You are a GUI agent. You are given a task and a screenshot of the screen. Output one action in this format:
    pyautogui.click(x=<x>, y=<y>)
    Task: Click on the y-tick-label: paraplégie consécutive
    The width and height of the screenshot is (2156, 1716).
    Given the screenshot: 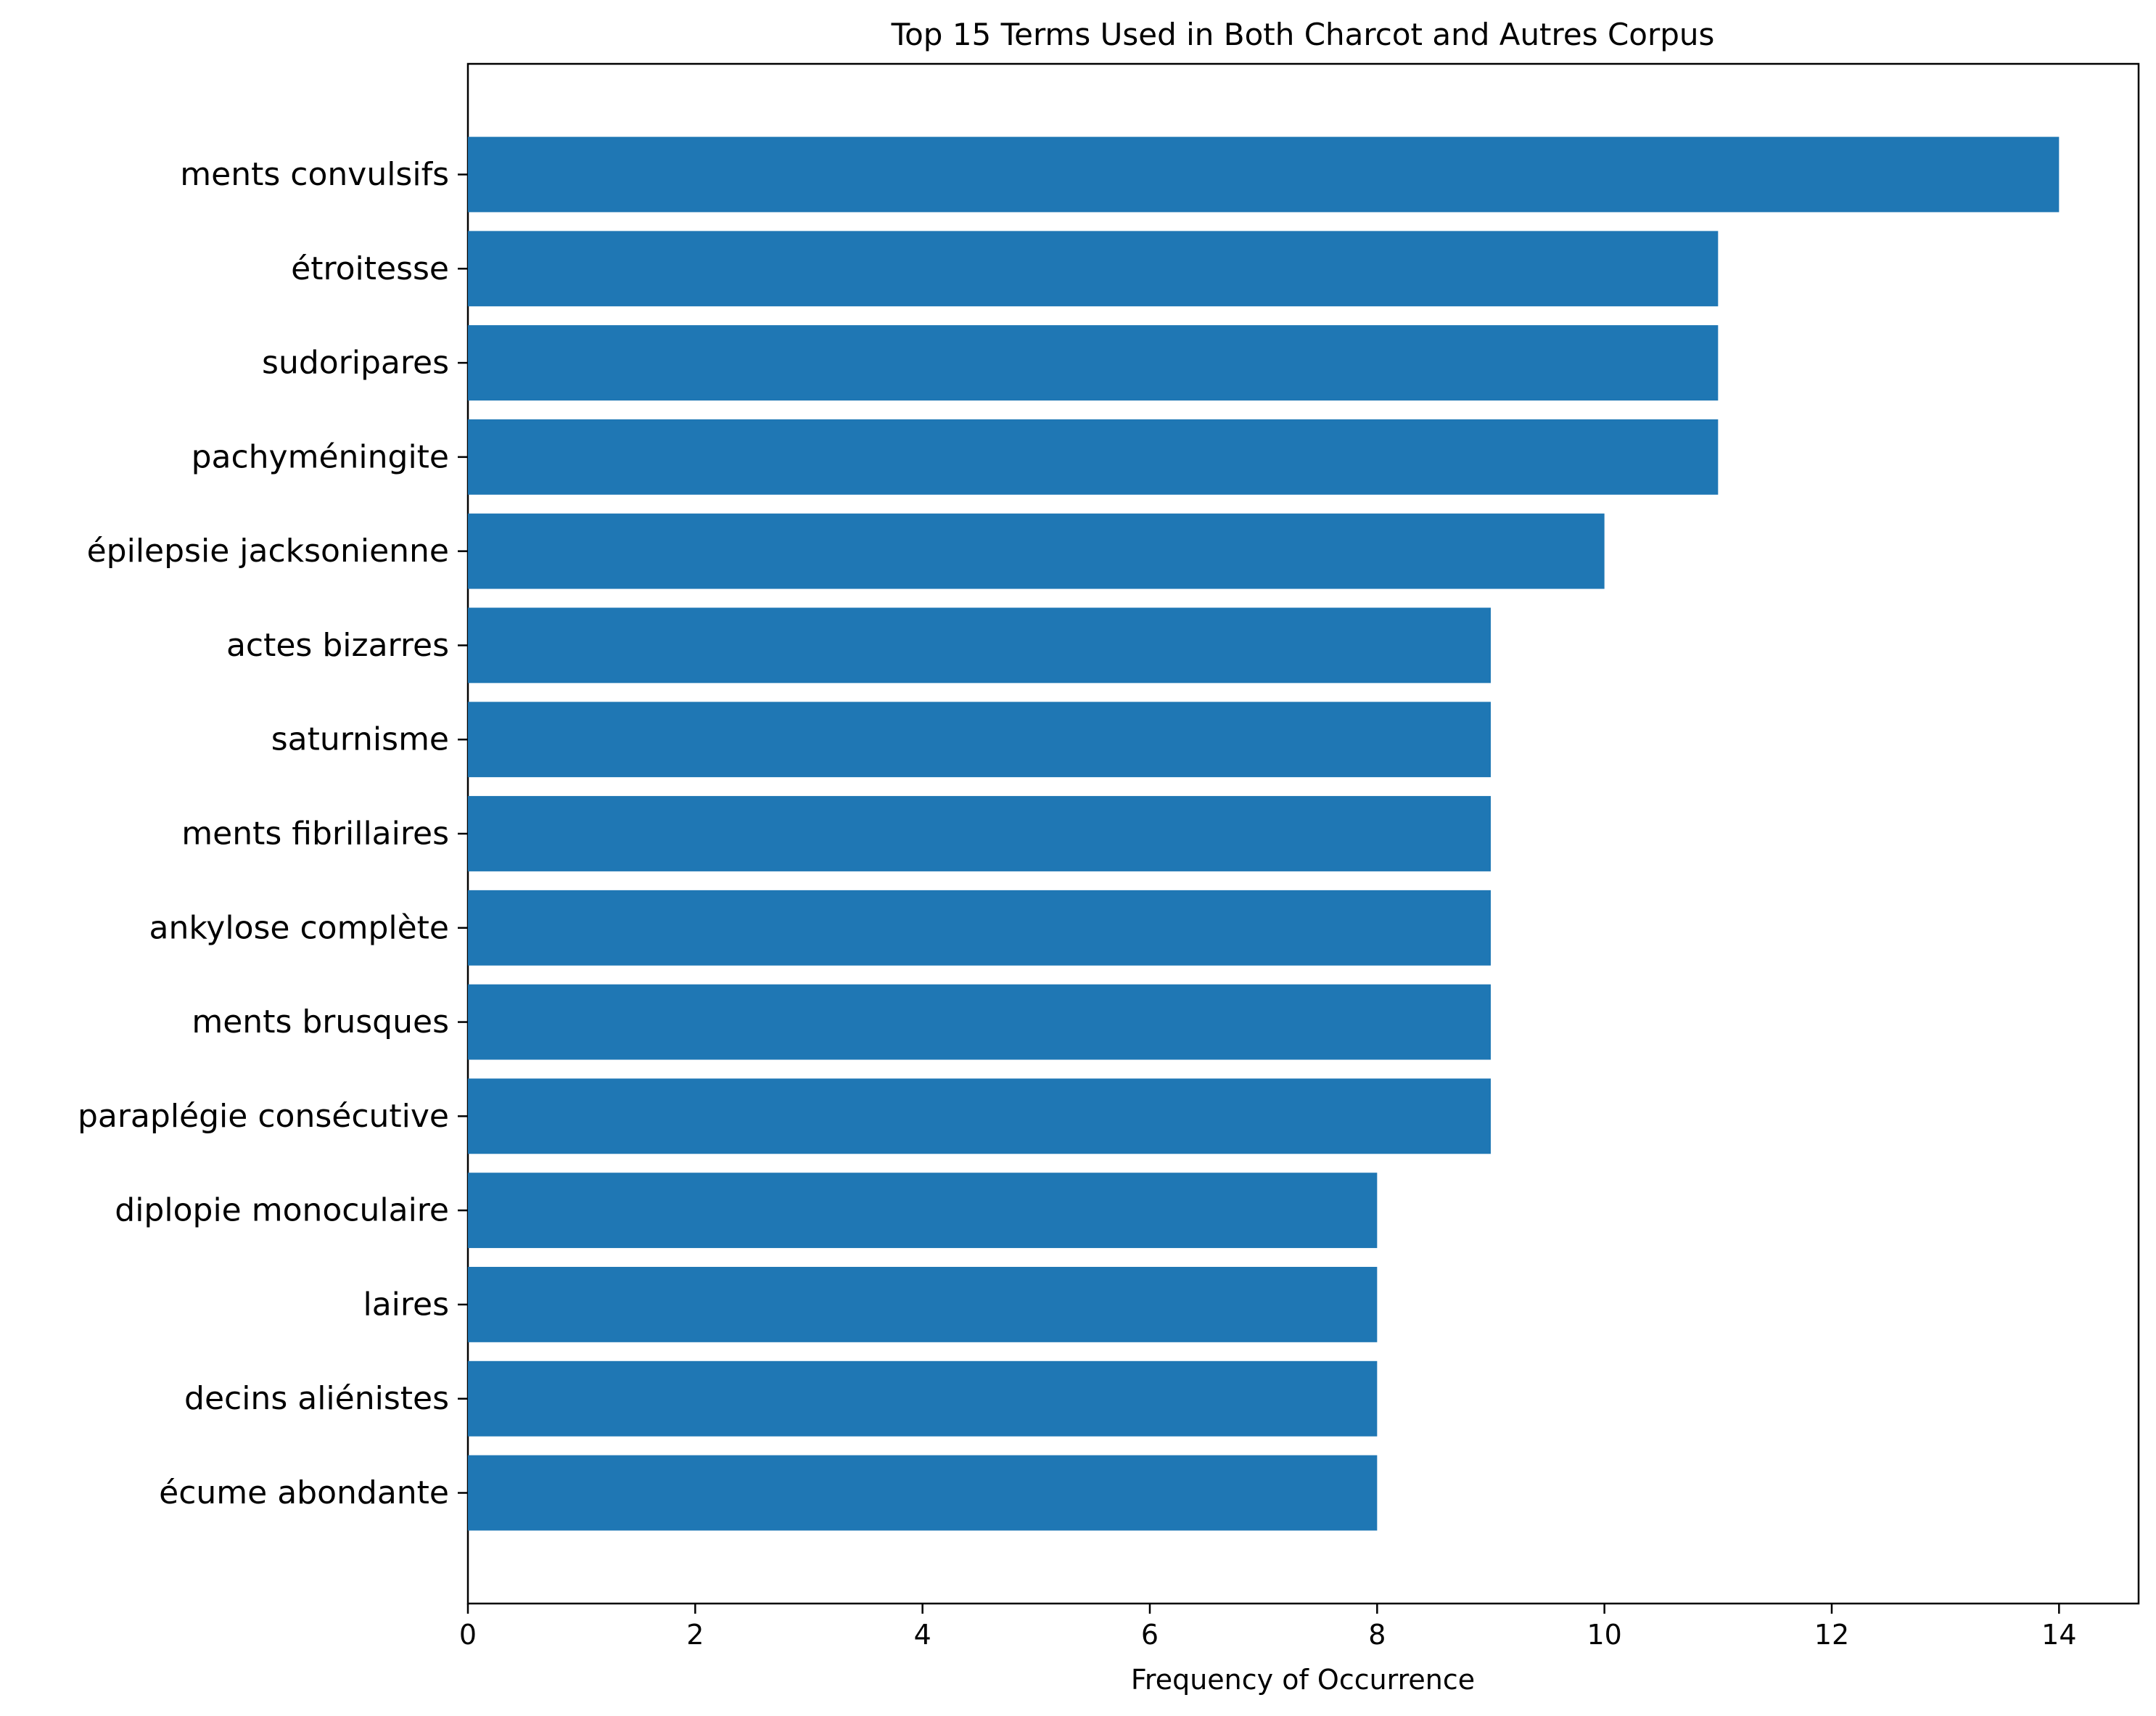 What is the action you would take?
    pyautogui.click(x=263, y=1116)
    